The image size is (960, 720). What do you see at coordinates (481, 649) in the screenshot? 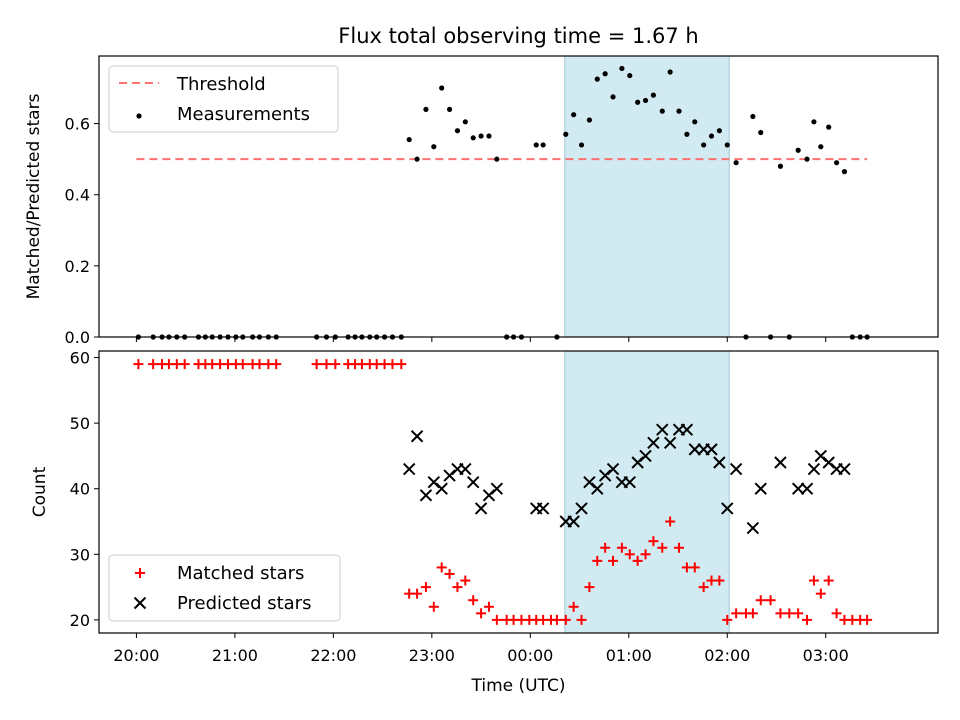
I see `bottom-x-ticks: 20:00 21:00 22:00 23:00 00:00 01:00 02:00 03:00` at bounding box center [481, 649].